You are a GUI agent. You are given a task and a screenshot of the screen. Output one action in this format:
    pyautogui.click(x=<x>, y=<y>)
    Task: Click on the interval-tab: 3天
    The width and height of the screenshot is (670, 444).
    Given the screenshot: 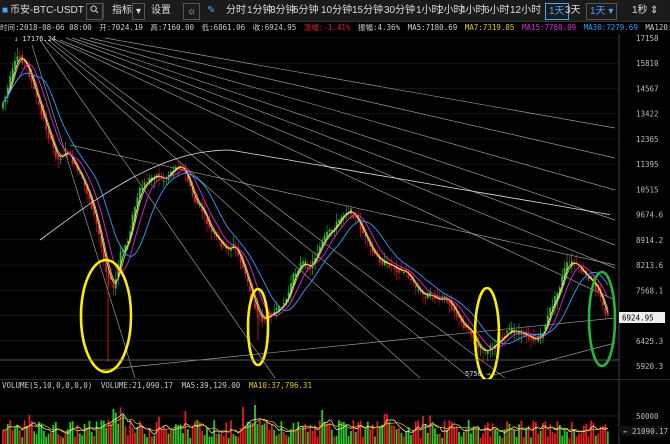 What is the action you would take?
    pyautogui.click(x=573, y=10)
    